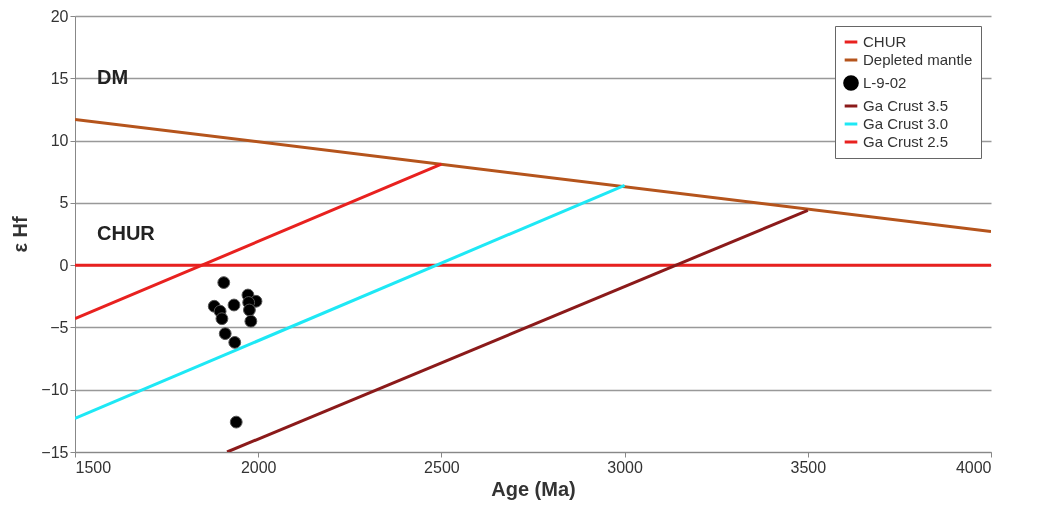  Describe the element at coordinates (55, 390) in the screenshot. I see `y-tick-label: −10` at that location.